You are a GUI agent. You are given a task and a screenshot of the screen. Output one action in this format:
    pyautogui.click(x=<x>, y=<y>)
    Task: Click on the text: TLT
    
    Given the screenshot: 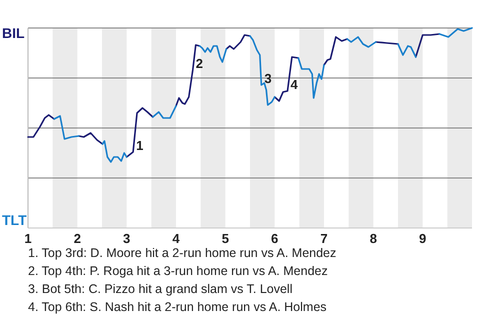 What is the action you would take?
    pyautogui.click(x=15, y=220)
    